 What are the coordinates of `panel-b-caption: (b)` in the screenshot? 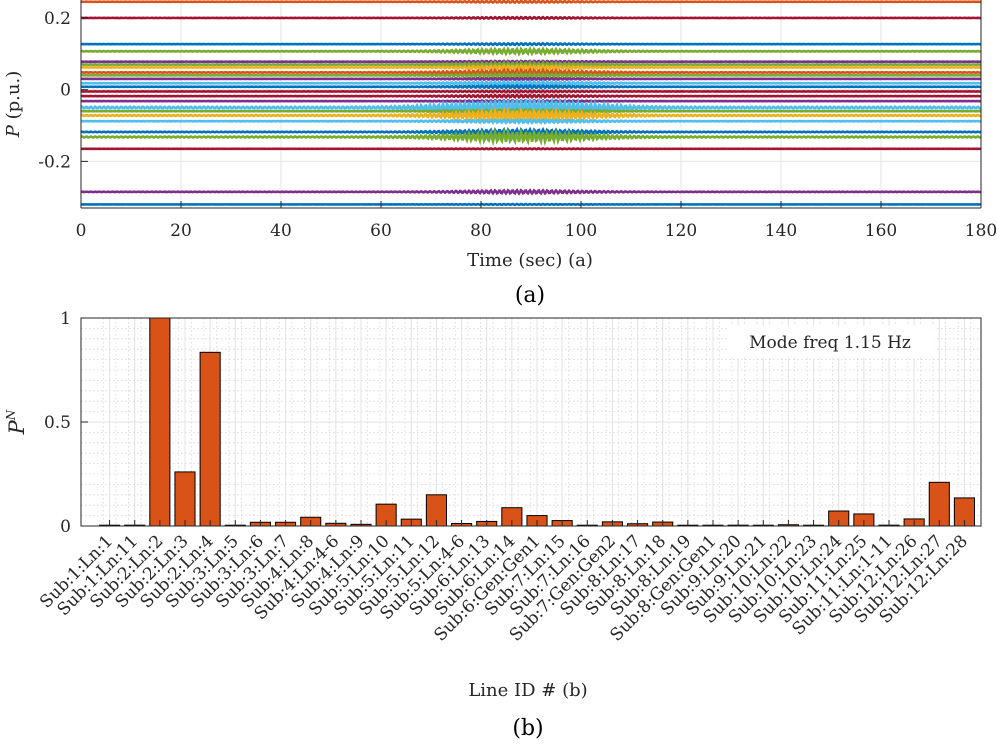 It's located at (527, 728).